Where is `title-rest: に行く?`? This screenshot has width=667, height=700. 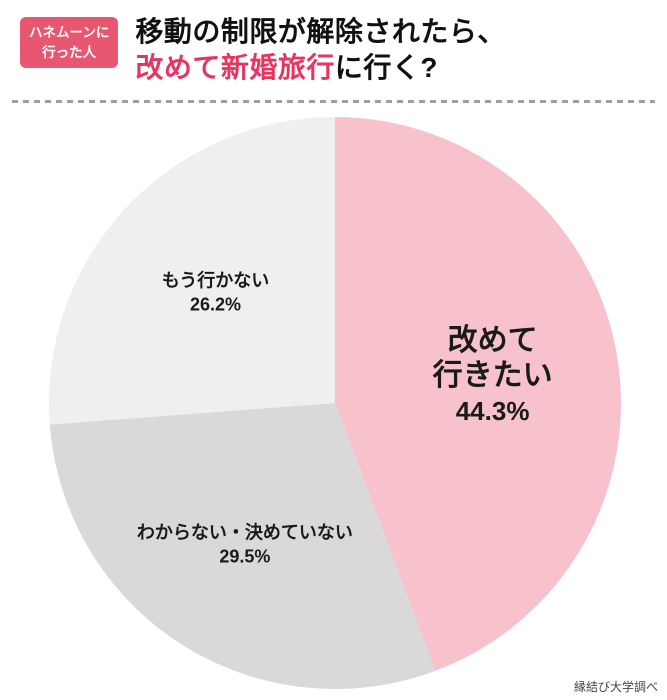 title-rest: に行く? is located at coordinates (386, 68).